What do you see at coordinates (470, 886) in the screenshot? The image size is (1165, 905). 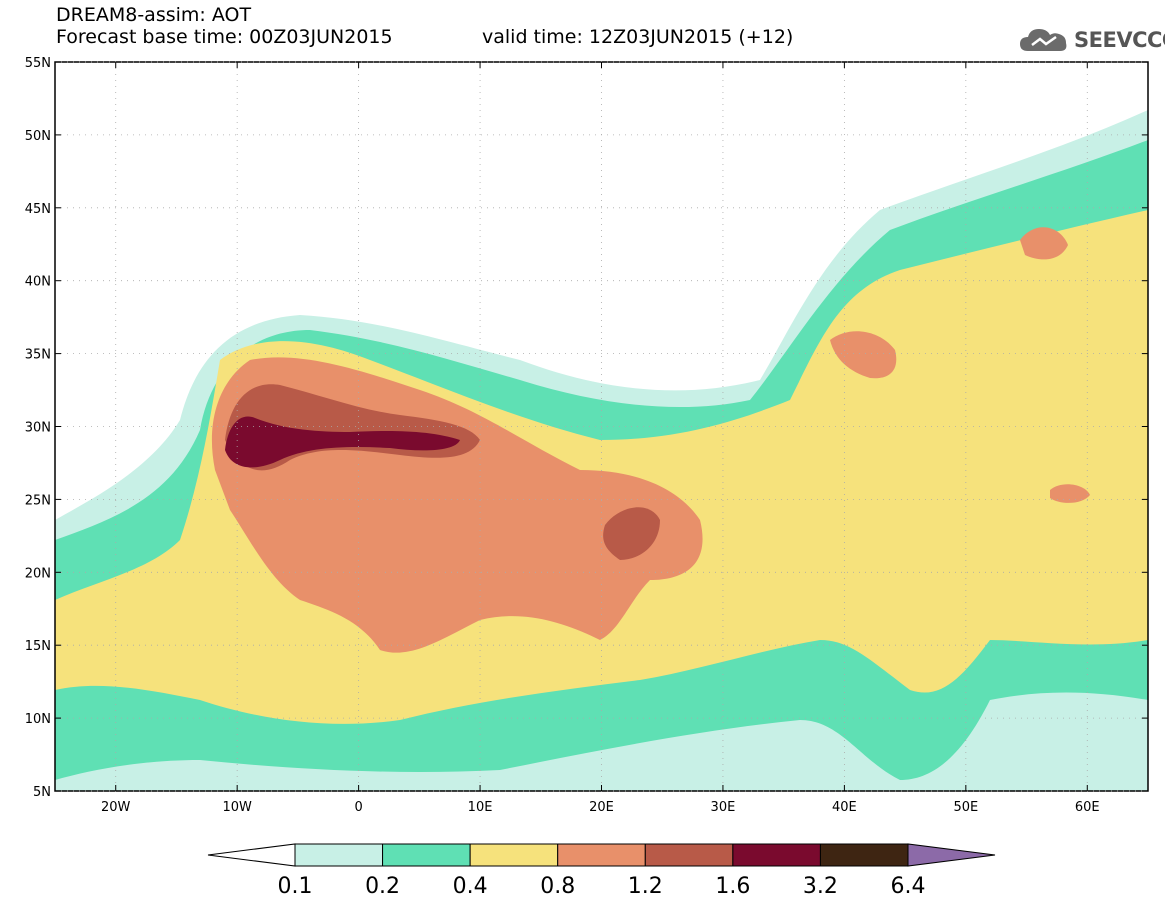 I see `colorbar-label: 0.4` at bounding box center [470, 886].